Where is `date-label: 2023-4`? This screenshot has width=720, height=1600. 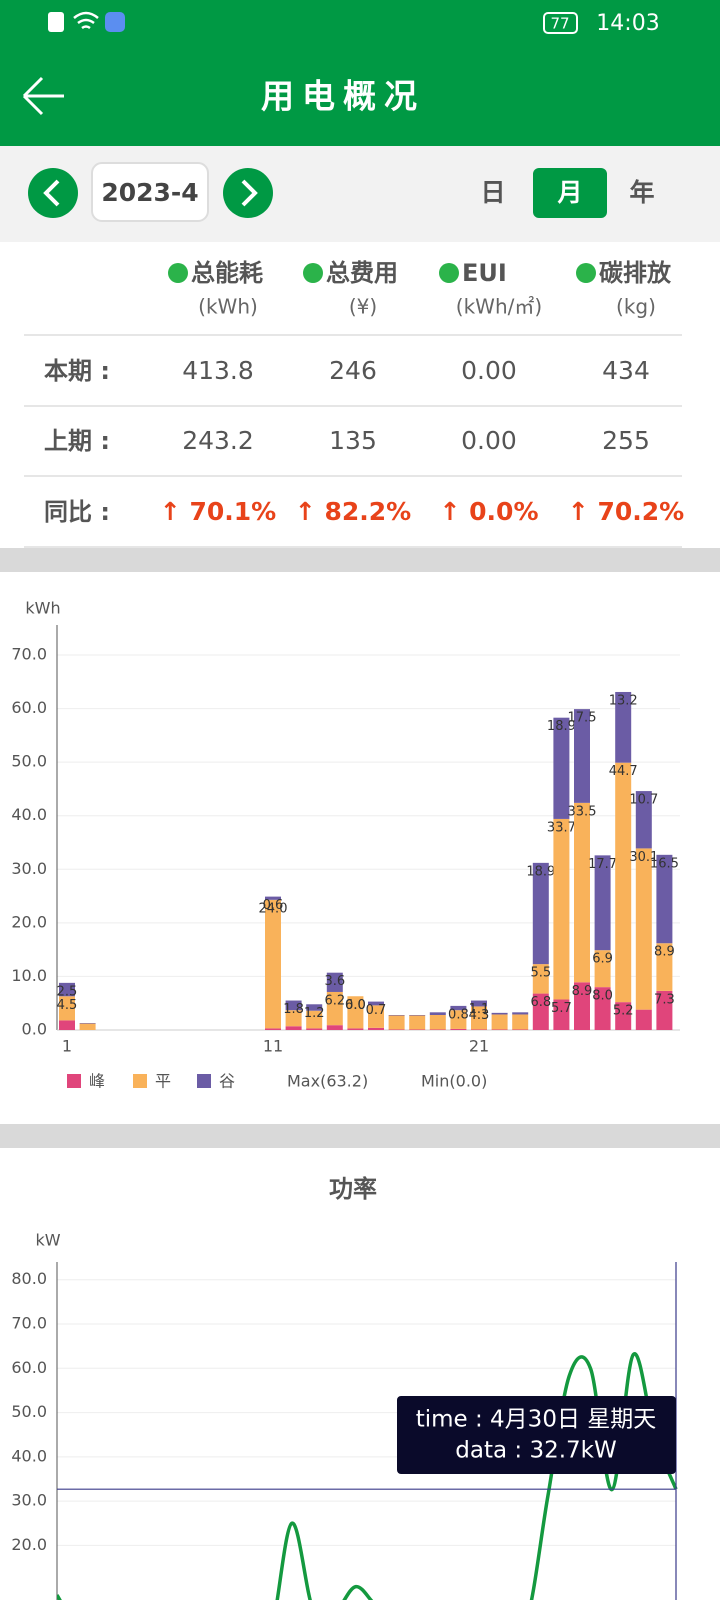
date-label: 2023-4 is located at coordinates (149, 192).